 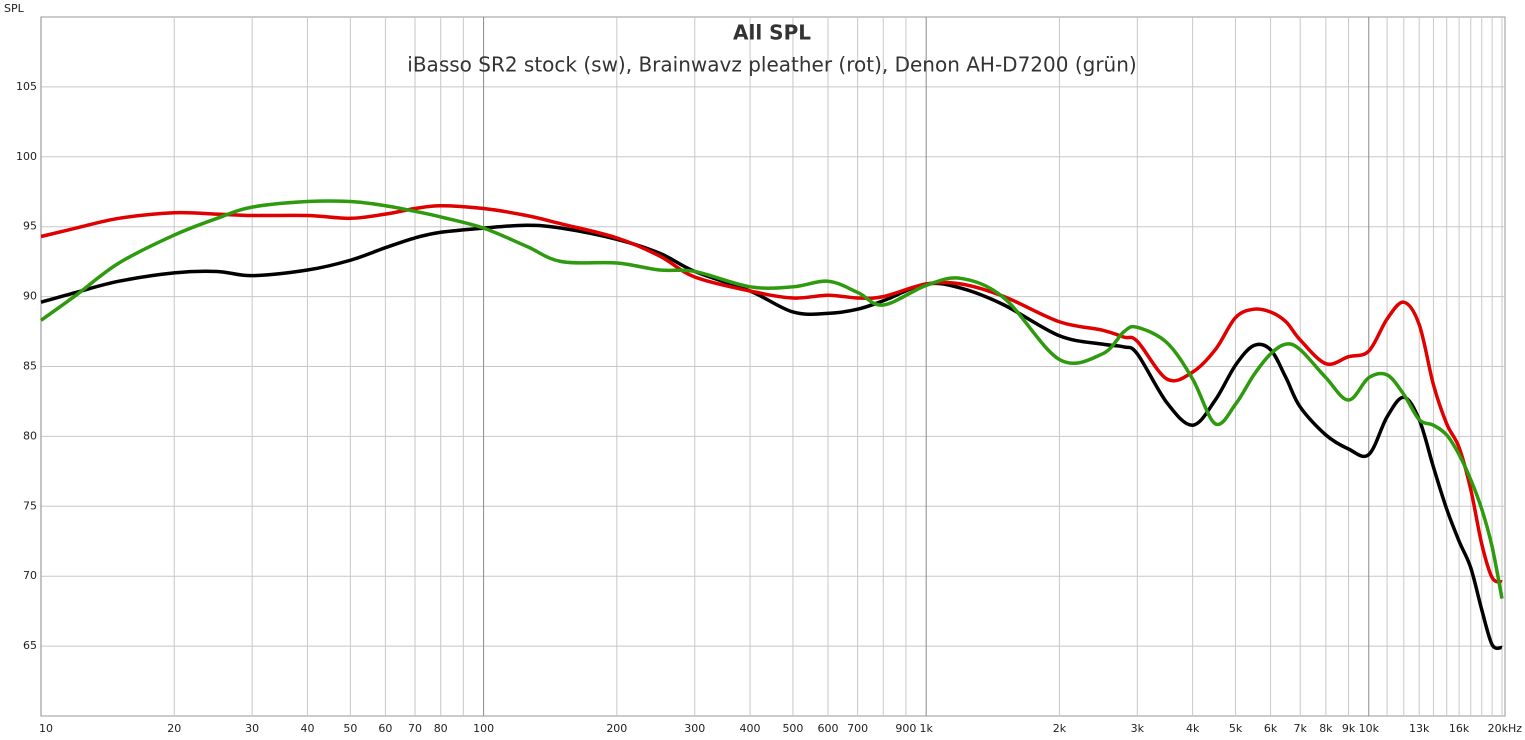 I want to click on x-tick-label: 9k, so click(x=1349, y=728).